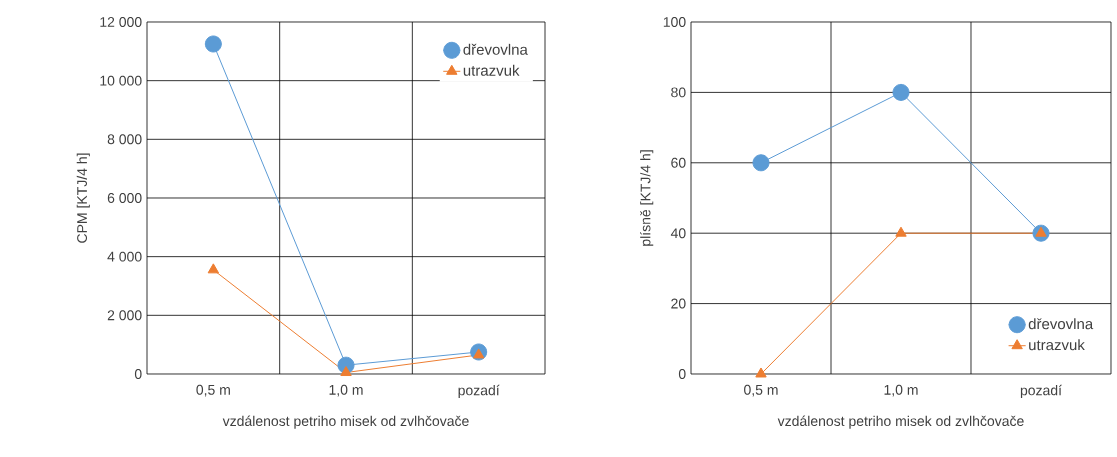 Image resolution: width=1117 pixels, height=457 pixels. I want to click on y-axis-title: CPM [KTJ/4 h], so click(83, 198).